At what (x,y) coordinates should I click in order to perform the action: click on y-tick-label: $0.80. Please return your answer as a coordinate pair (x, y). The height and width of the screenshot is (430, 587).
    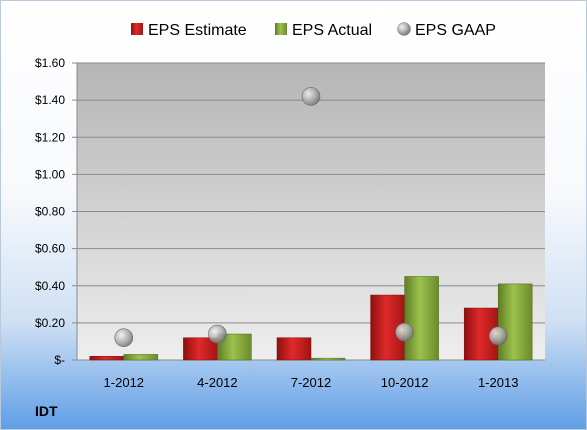
    Looking at the image, I should click on (50, 212).